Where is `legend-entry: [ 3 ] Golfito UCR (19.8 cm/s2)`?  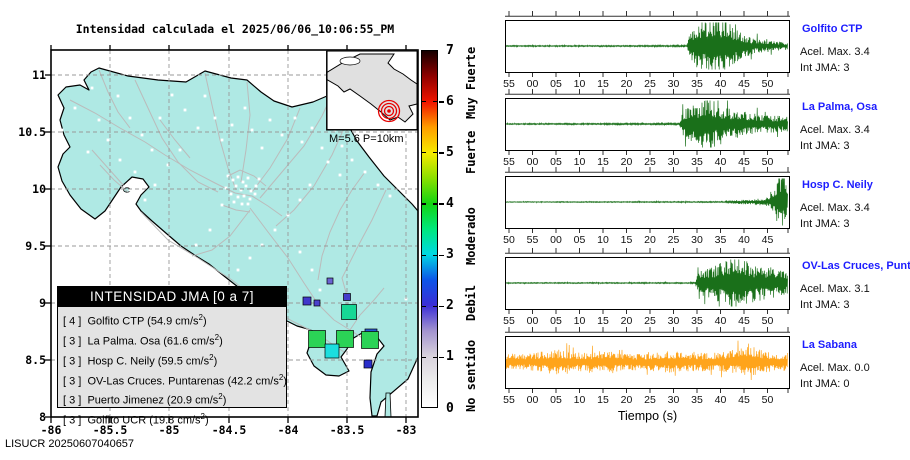 legend-entry: [ 3 ] Golfito UCR (19.8 cm/s2) is located at coordinates (136, 419).